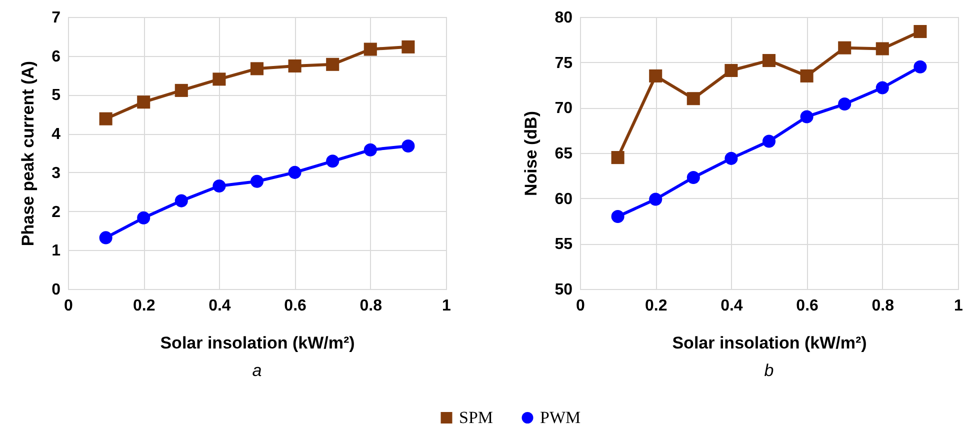 The width and height of the screenshot is (969, 439). What do you see at coordinates (560, 417) in the screenshot?
I see `legend-label: PWM` at bounding box center [560, 417].